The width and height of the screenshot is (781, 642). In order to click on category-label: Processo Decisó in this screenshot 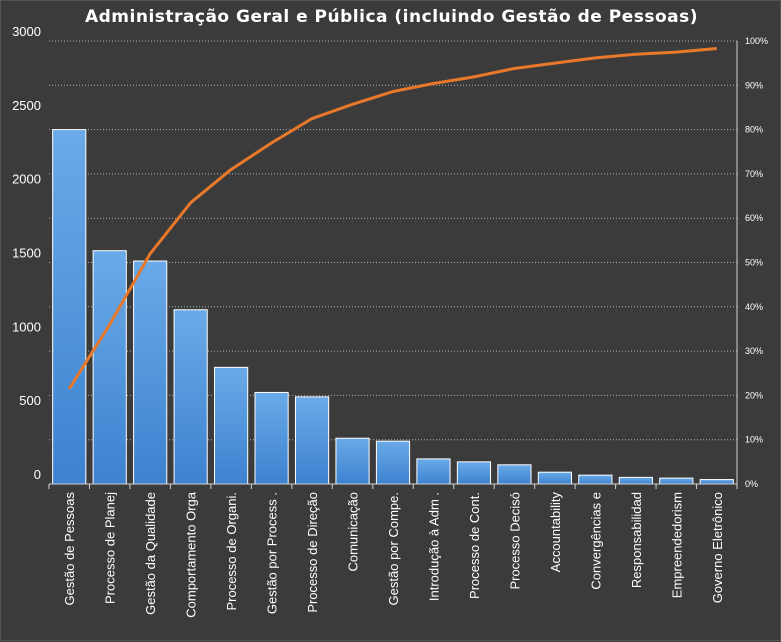, I will do `click(514, 541)`.